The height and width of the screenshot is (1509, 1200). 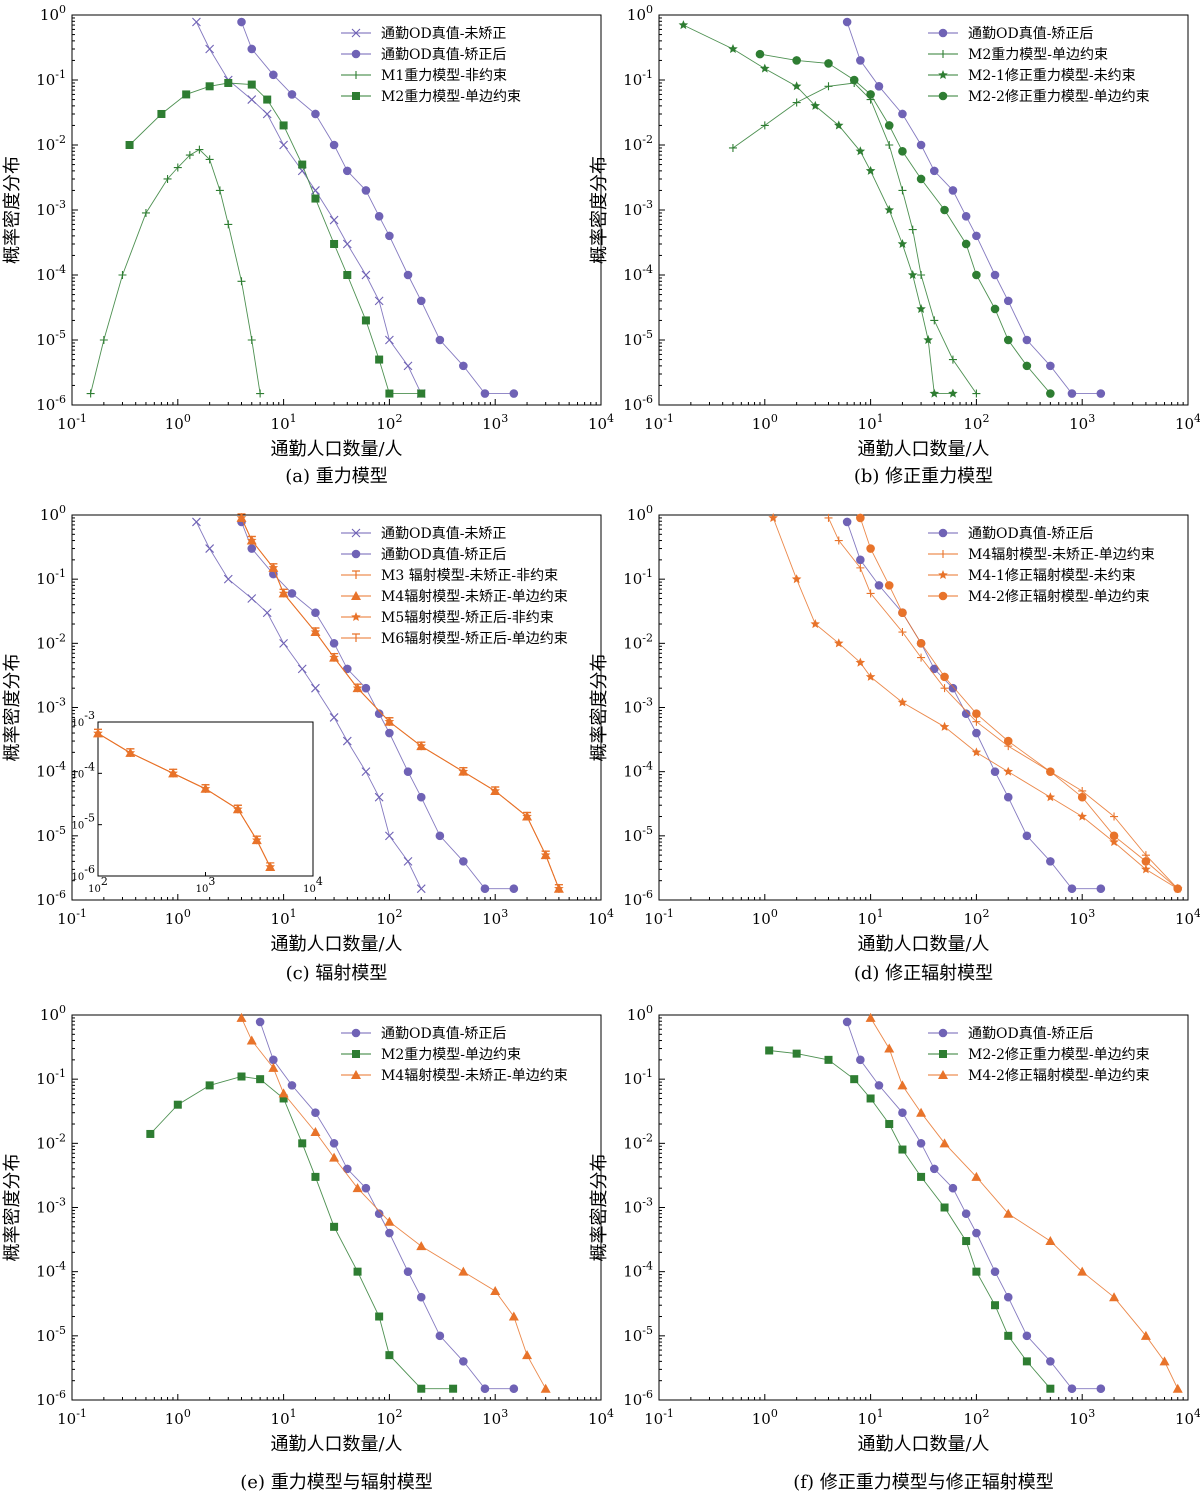 I want to click on panel-caption: (d) 修正辐射模型, so click(x=923, y=973).